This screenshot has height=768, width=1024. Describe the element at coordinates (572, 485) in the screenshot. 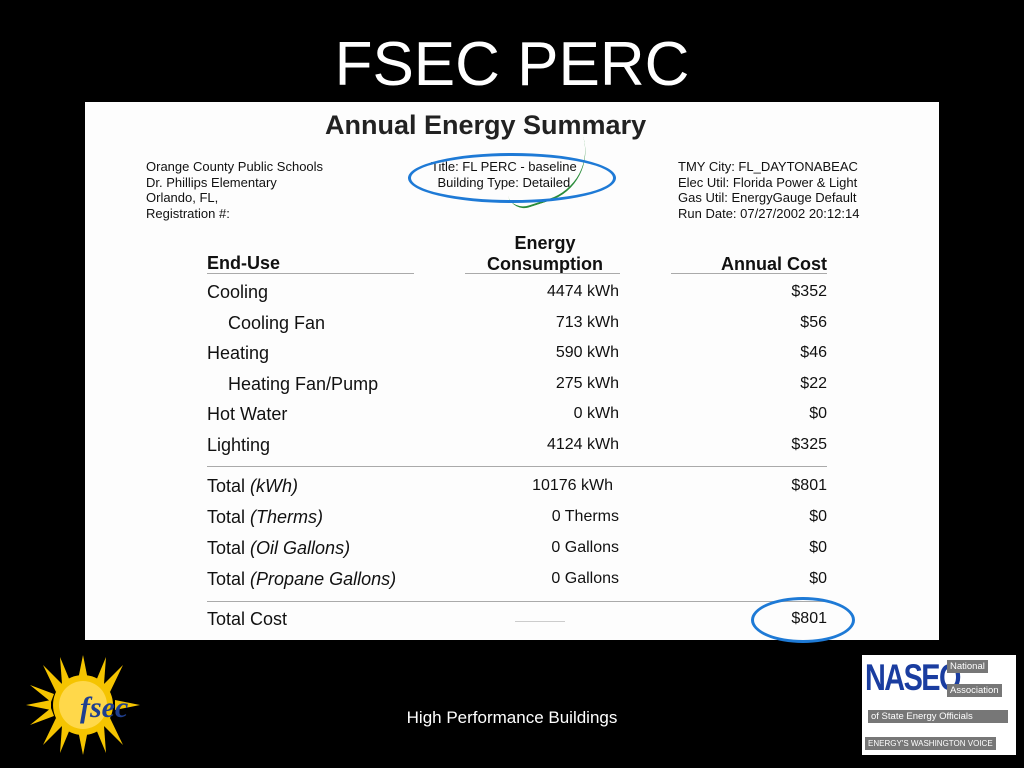

I see `row-energy: 10176 kWh` at that location.